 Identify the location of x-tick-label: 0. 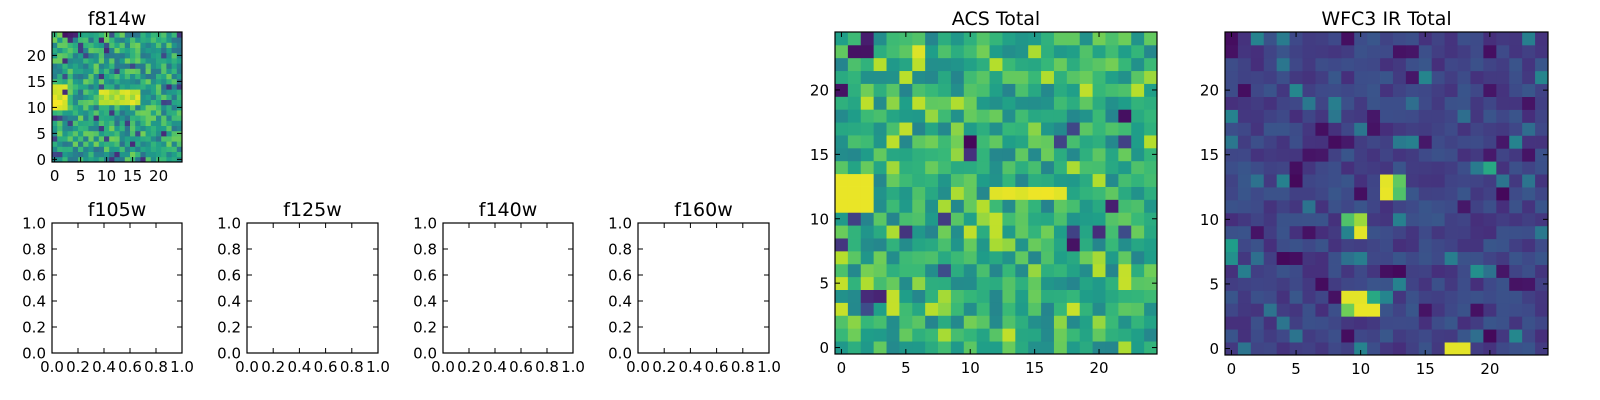
(1232, 369).